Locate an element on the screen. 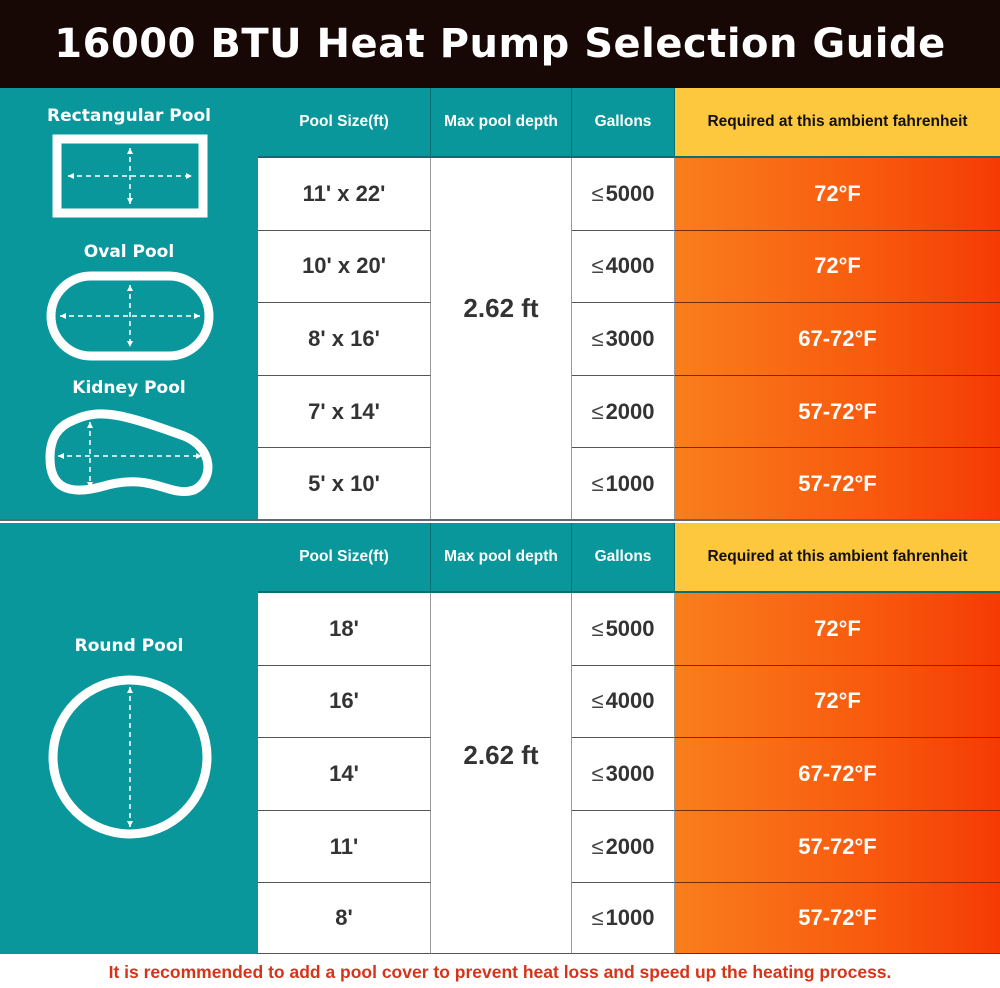  rectangular-pool-icon is located at coordinates (130, 176).